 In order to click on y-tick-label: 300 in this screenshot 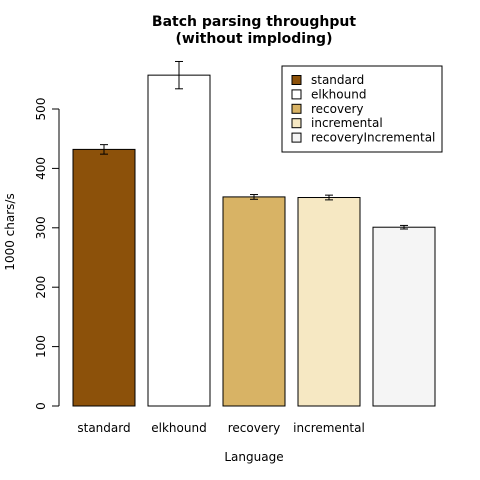, I will do `click(41, 227)`.